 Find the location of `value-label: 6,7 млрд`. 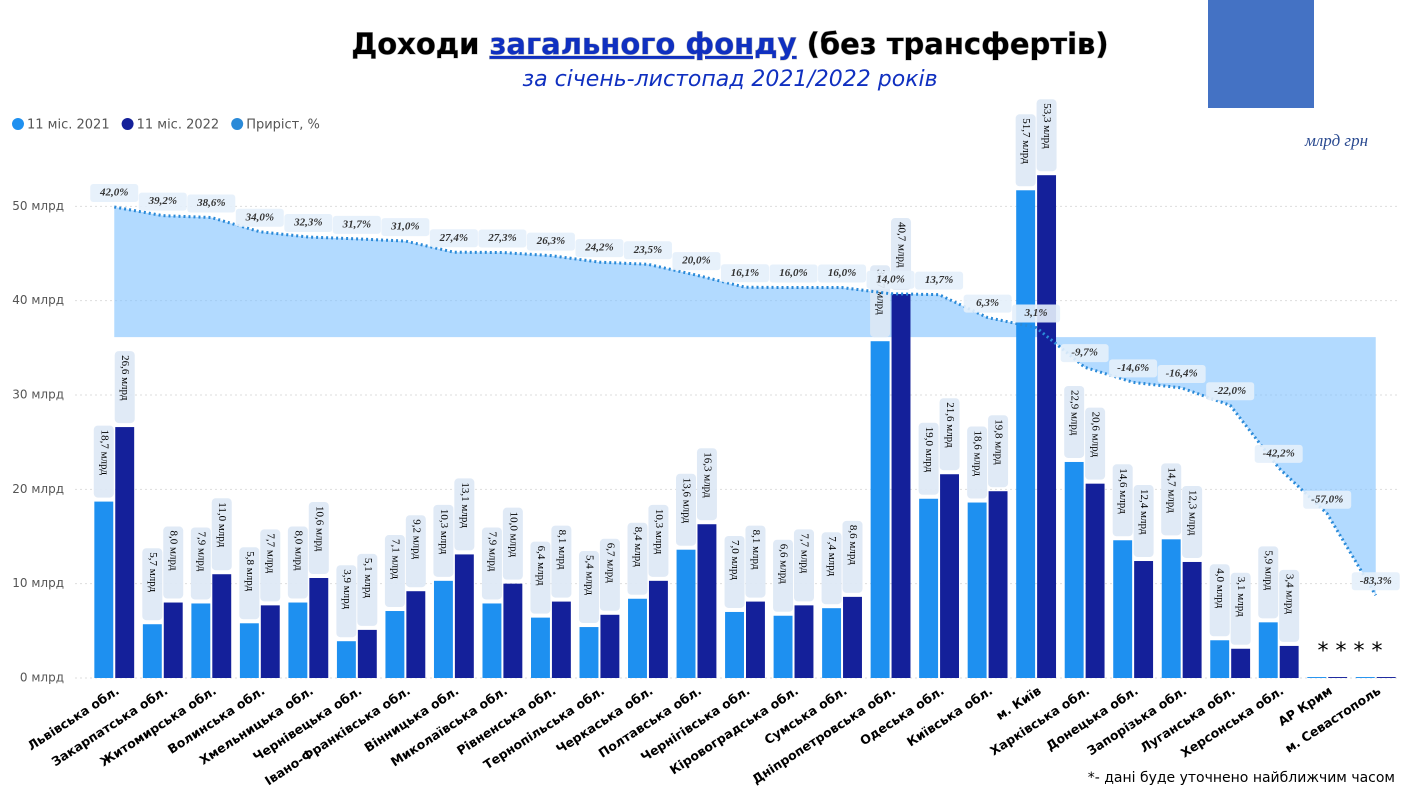

value-label: 6,7 млрд is located at coordinates (610, 563).